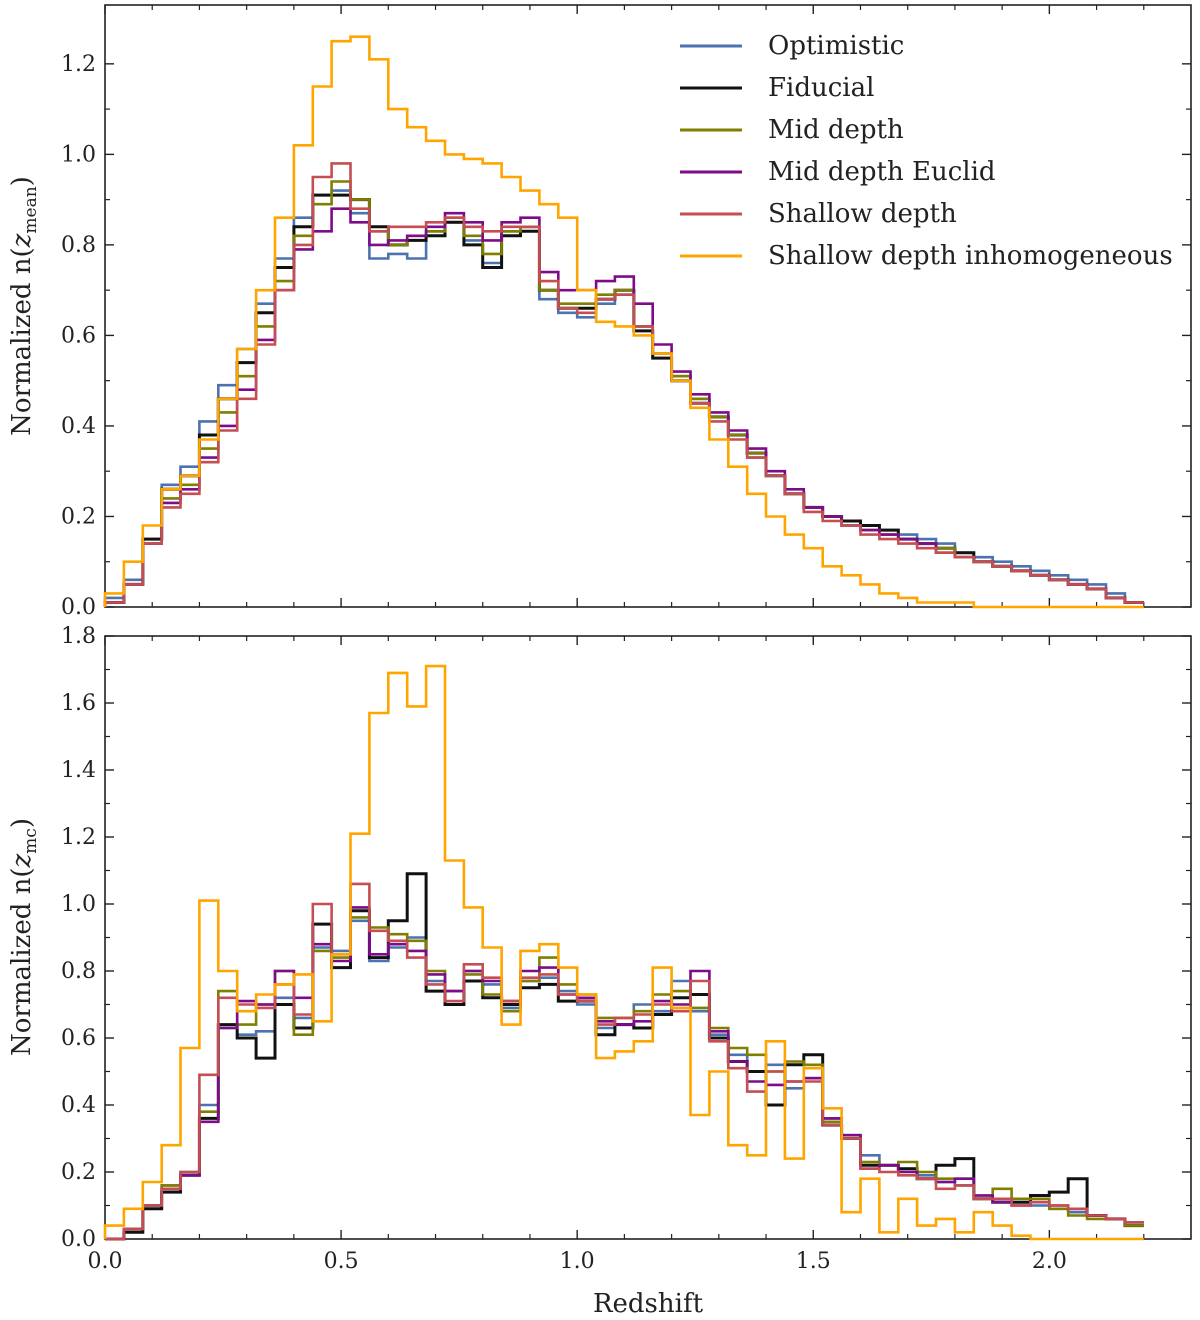  I want to click on y-tick-label: 1.8, so click(78, 636).